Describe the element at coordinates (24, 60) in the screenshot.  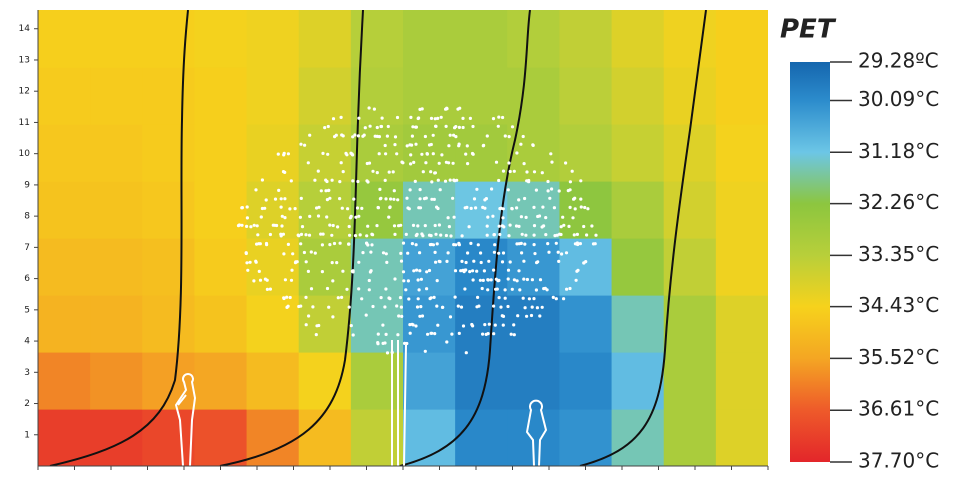
I see `y-tick-label: 13` at that location.